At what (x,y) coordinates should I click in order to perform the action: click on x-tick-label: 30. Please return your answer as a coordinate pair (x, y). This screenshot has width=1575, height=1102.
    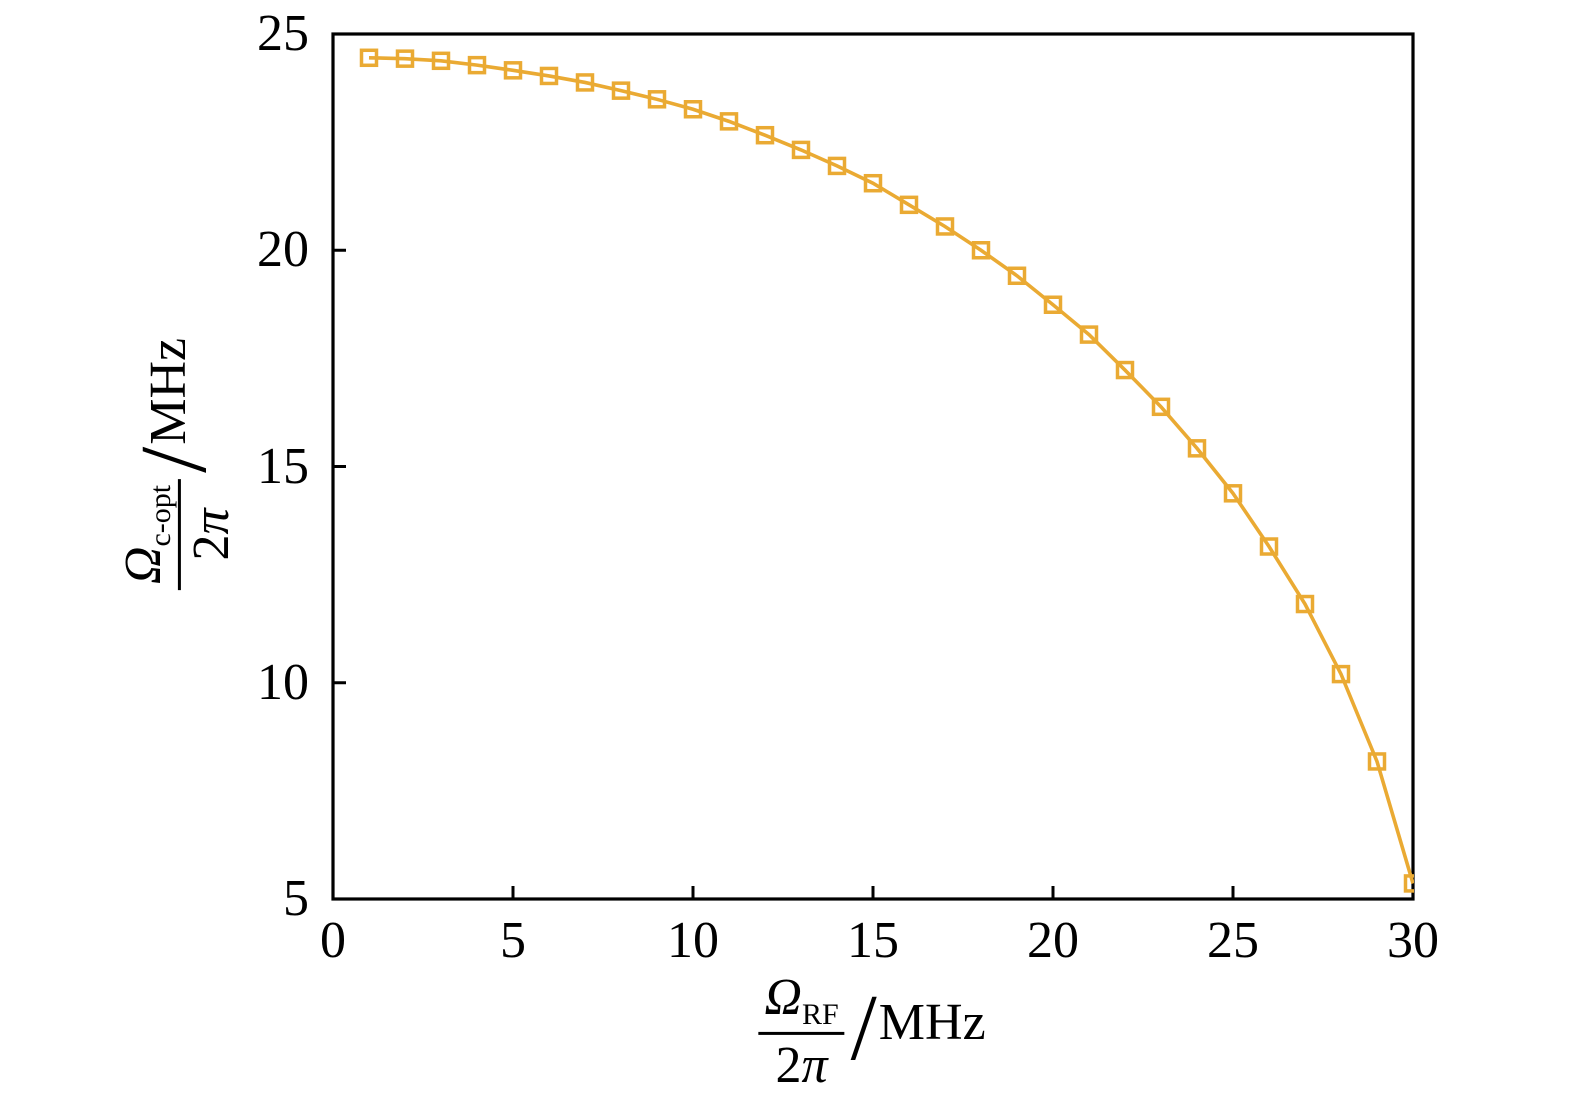
    Looking at the image, I should click on (1413, 940).